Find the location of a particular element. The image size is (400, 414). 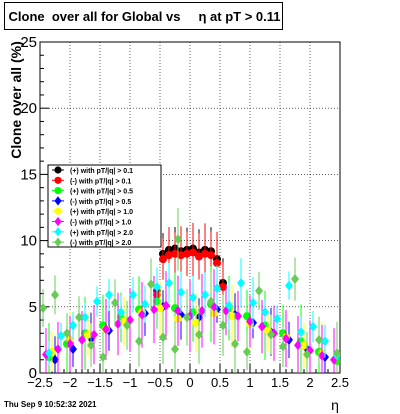

x-tick-label: 0.5 is located at coordinates (220, 382).